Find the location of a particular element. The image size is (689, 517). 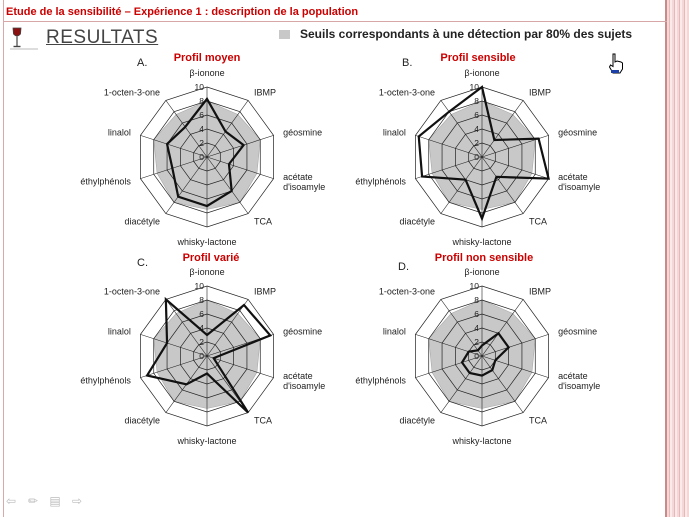

pen-icon: ✏ is located at coordinates (33, 501).